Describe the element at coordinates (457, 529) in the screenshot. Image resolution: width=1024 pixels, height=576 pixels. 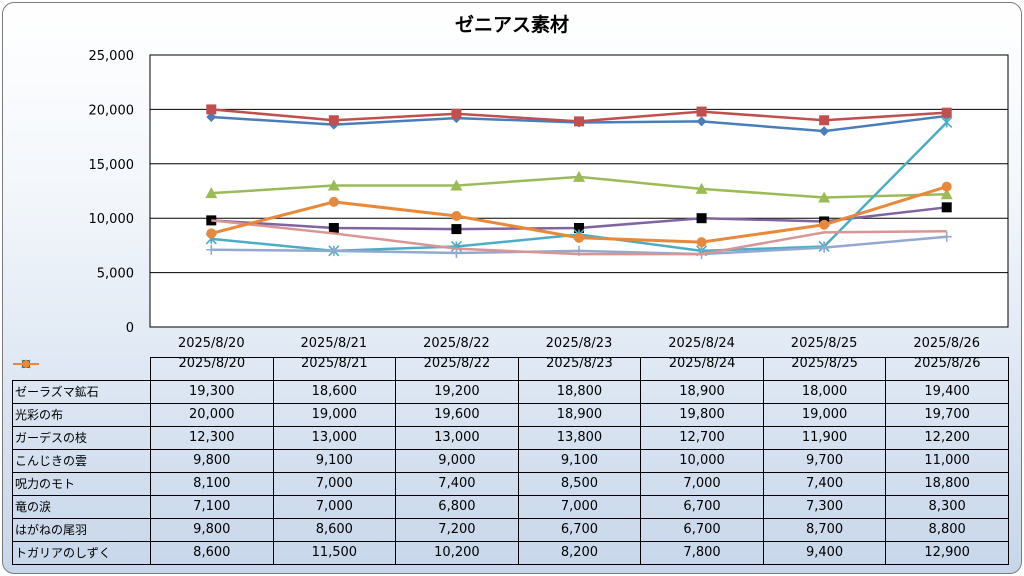
I see `data-value-cell: 7,200` at that location.